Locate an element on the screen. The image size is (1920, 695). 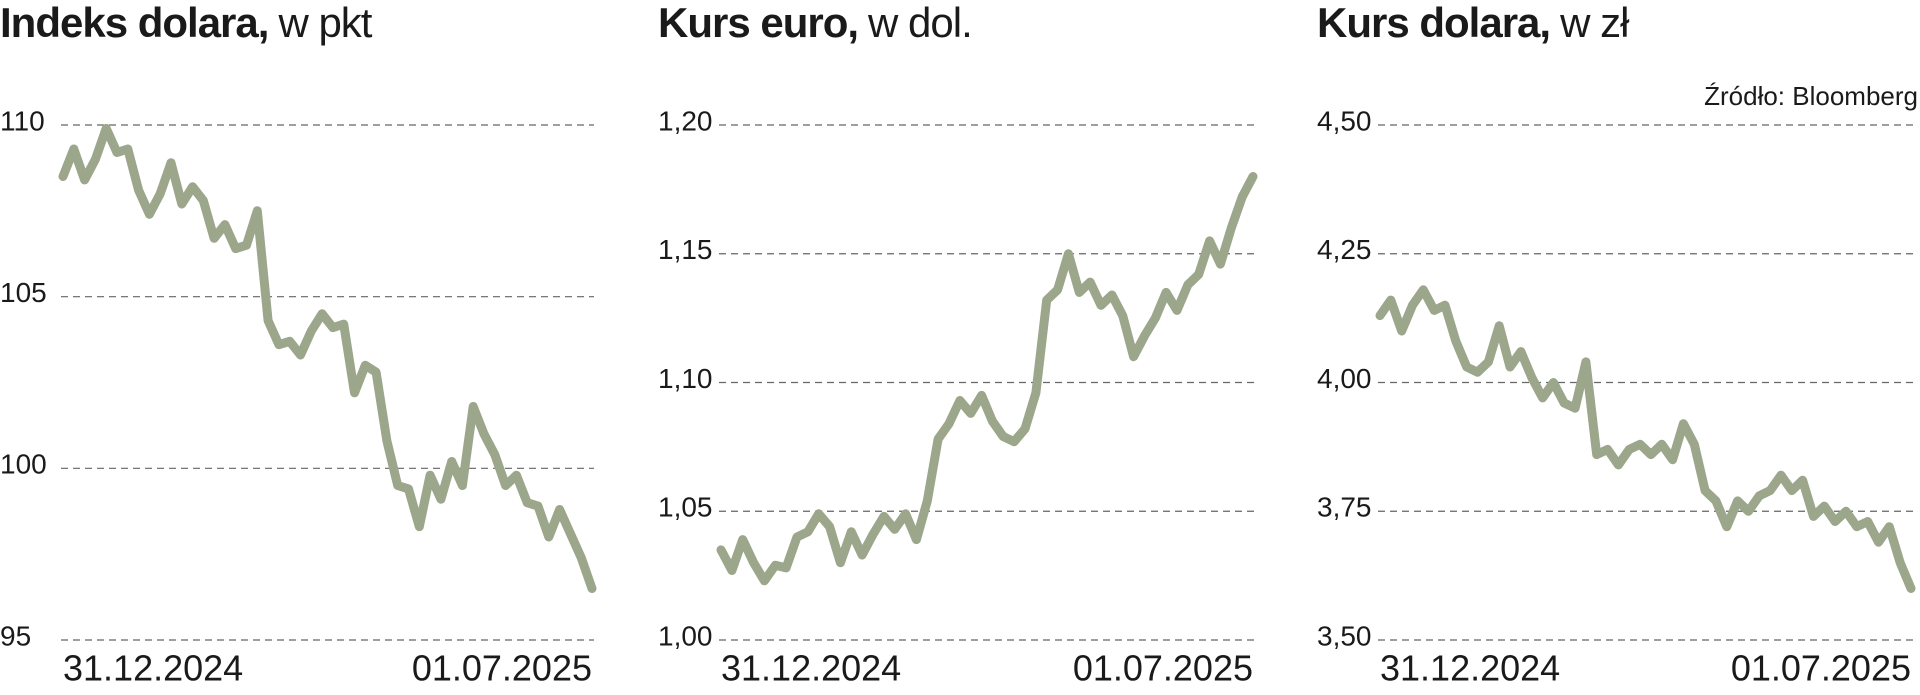
title-unit: w pkt is located at coordinates (324, 23).